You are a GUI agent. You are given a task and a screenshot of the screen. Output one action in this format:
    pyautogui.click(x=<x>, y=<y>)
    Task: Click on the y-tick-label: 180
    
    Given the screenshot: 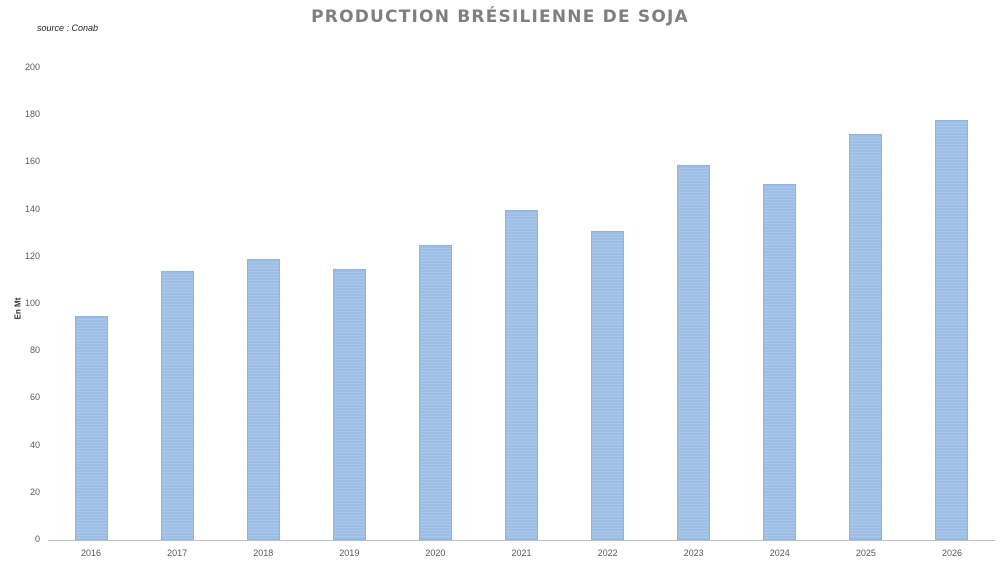 What is the action you would take?
    pyautogui.click(x=32, y=114)
    